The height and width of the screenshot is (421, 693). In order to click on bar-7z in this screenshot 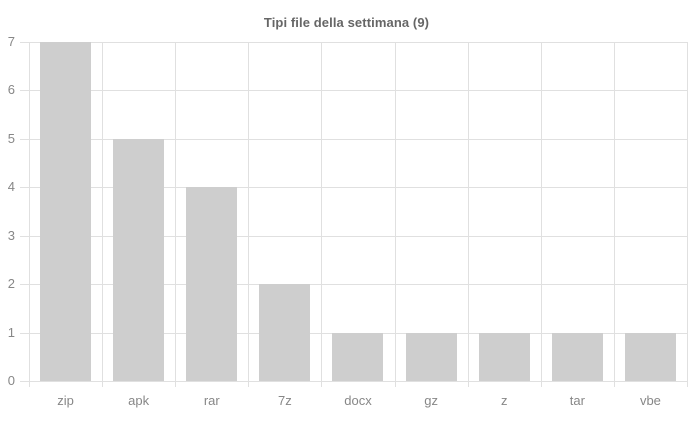, I will do `click(284, 332)`.